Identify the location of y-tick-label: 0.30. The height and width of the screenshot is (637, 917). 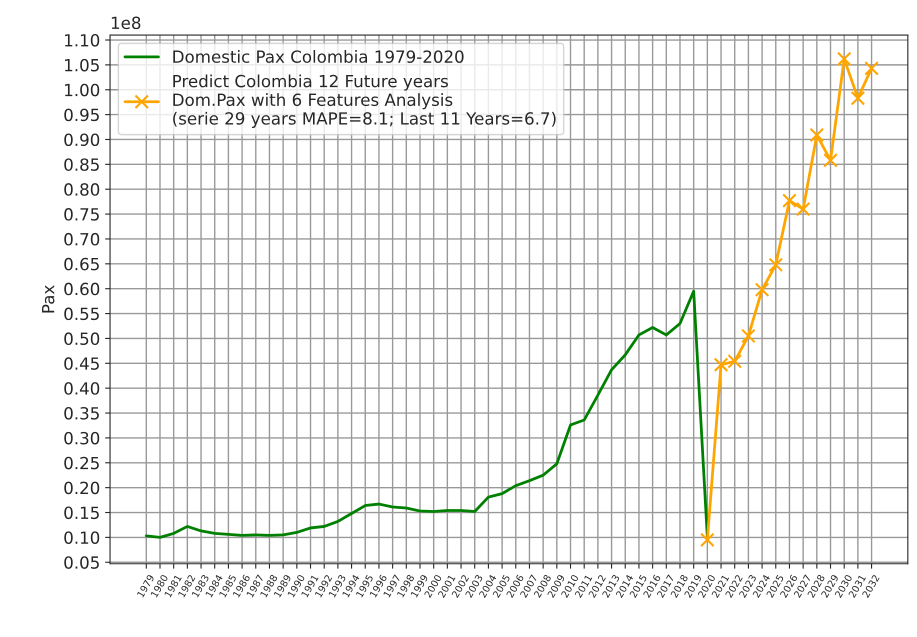
(82, 438).